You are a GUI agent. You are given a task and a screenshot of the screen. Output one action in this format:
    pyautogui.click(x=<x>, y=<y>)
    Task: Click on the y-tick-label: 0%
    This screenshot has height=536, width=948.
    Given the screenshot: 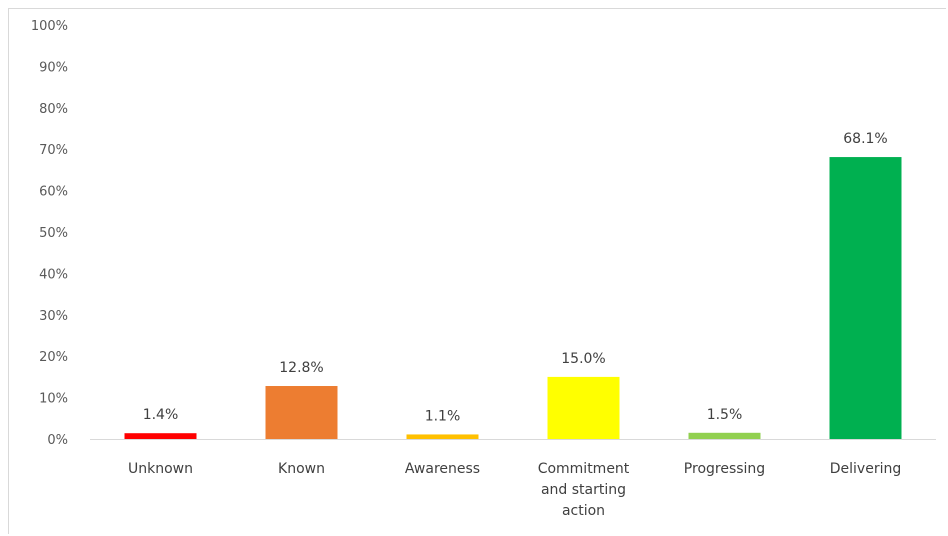 What is the action you would take?
    pyautogui.click(x=57, y=440)
    